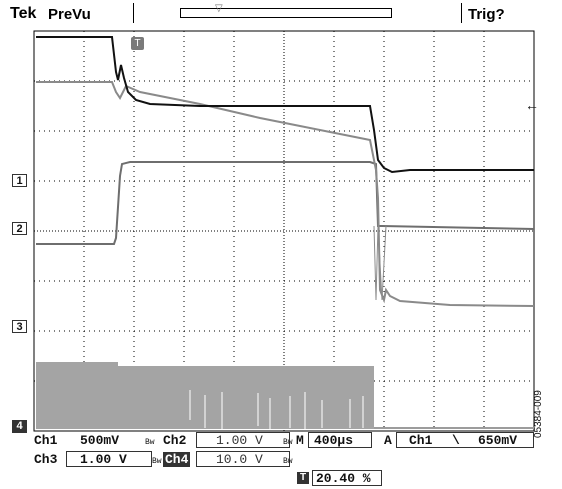 The image size is (562, 489). Describe the element at coordinates (421, 440) in the screenshot. I see `trigger-source: Ch1` at that location.